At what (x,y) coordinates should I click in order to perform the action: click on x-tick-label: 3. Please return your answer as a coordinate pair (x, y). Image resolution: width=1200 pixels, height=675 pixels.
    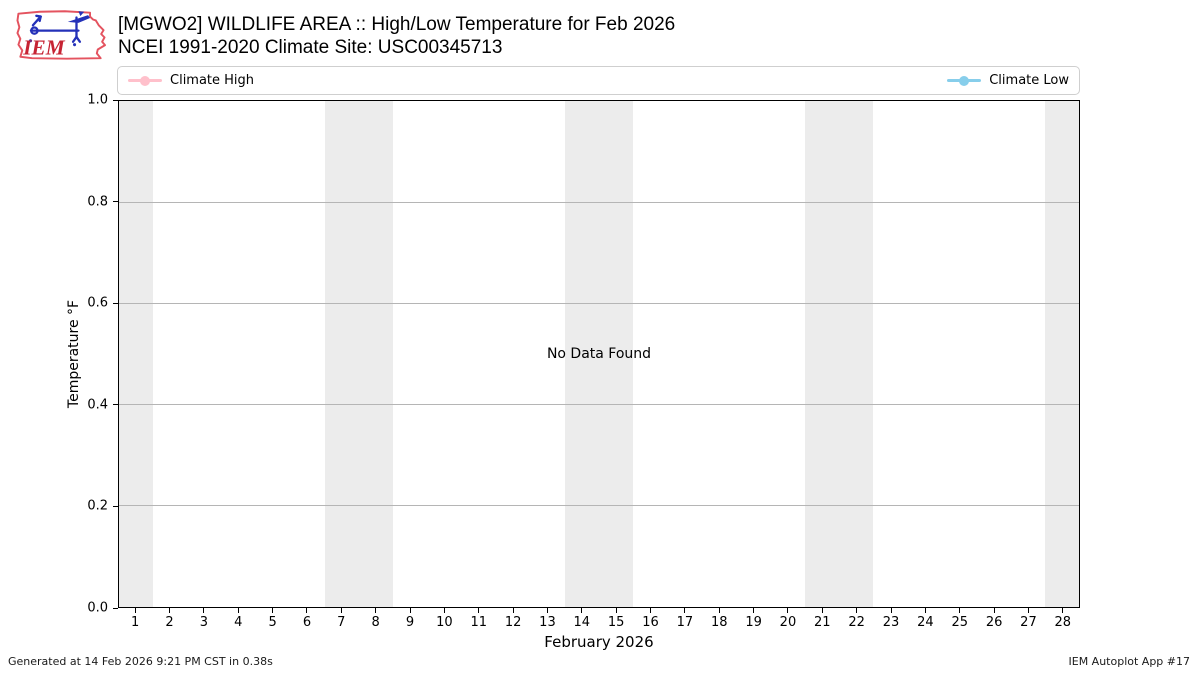
    Looking at the image, I should click on (204, 622).